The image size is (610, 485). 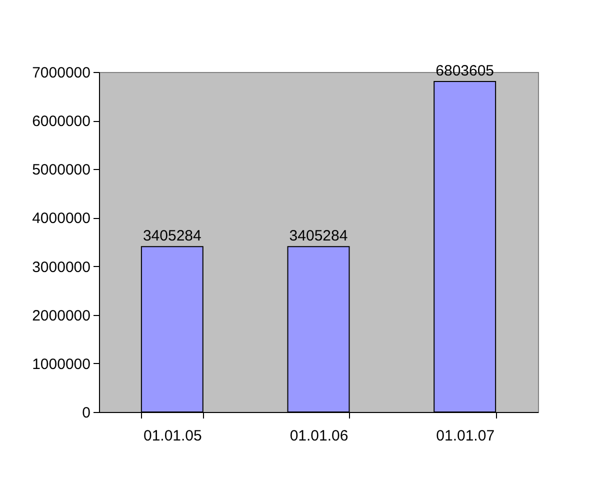 What do you see at coordinates (61, 121) in the screenshot?
I see `y-tick-label: 6000000` at bounding box center [61, 121].